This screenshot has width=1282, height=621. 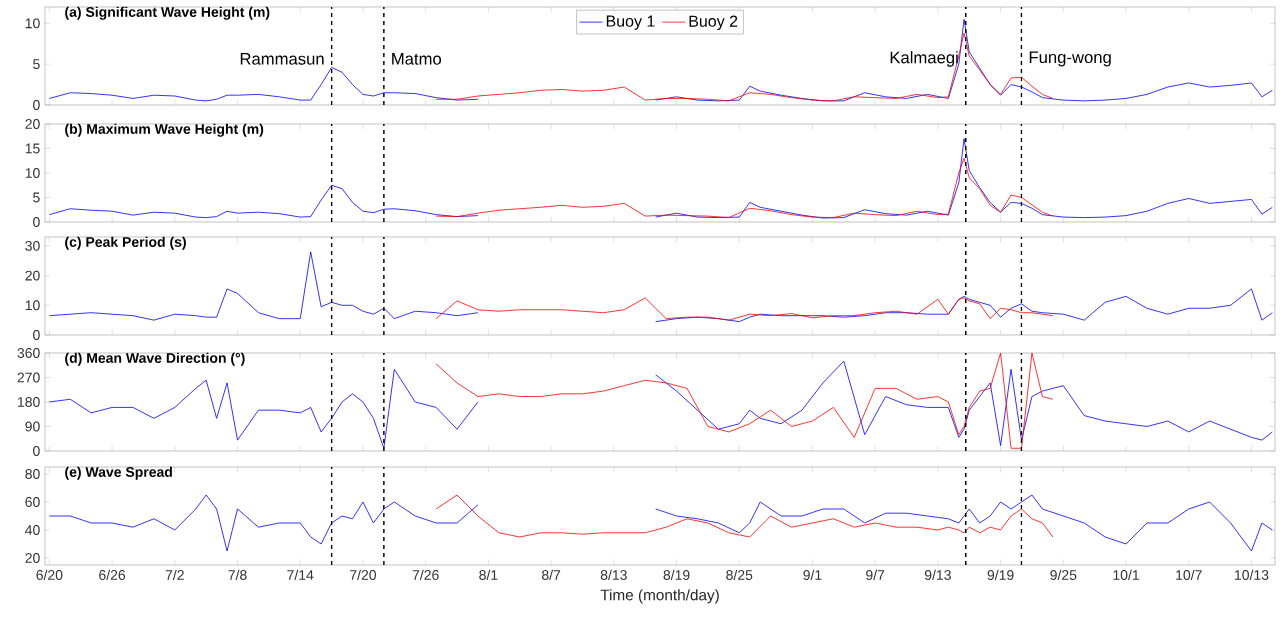 What do you see at coordinates (937, 574) in the screenshot?
I see `x-tick-label: 9/13` at bounding box center [937, 574].